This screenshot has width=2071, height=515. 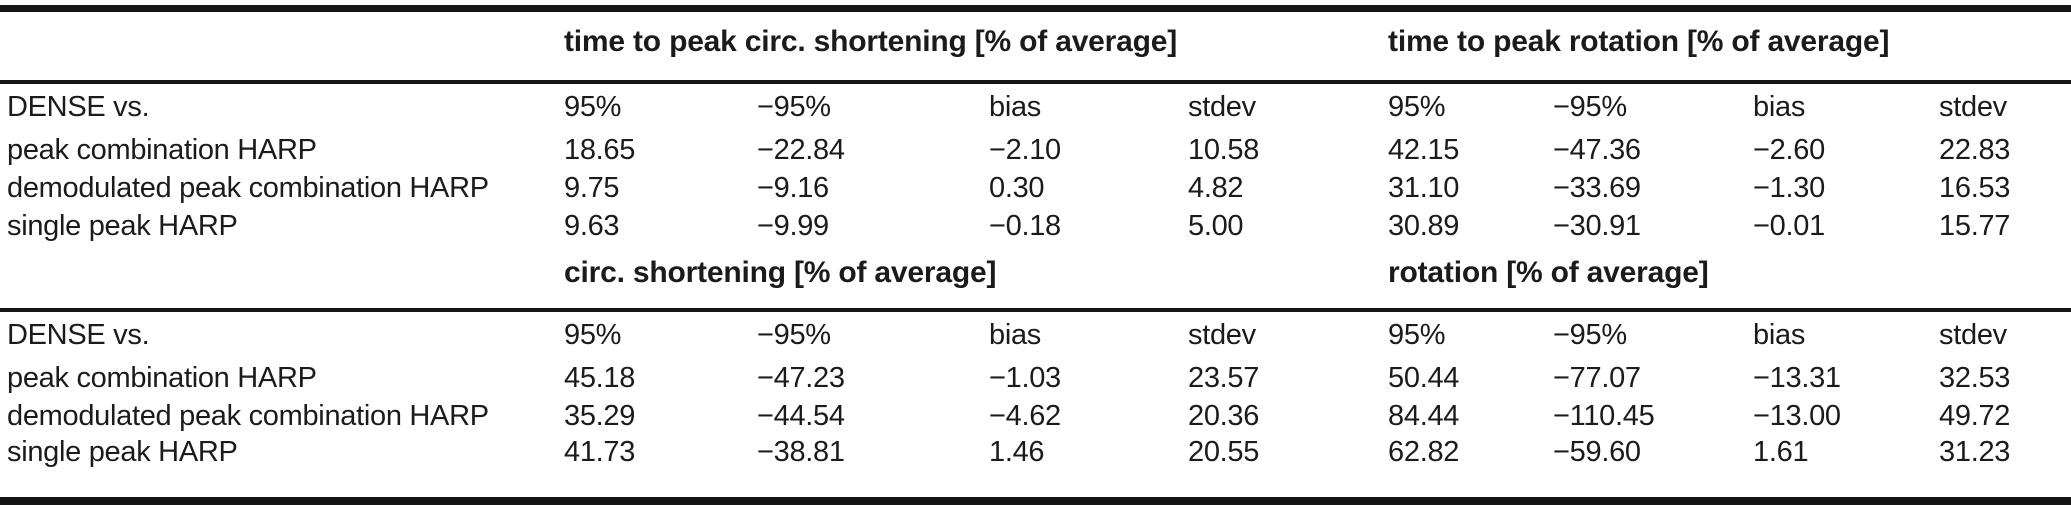 What do you see at coordinates (1789, 150) in the screenshot?
I see `value-cell: −2.60` at bounding box center [1789, 150].